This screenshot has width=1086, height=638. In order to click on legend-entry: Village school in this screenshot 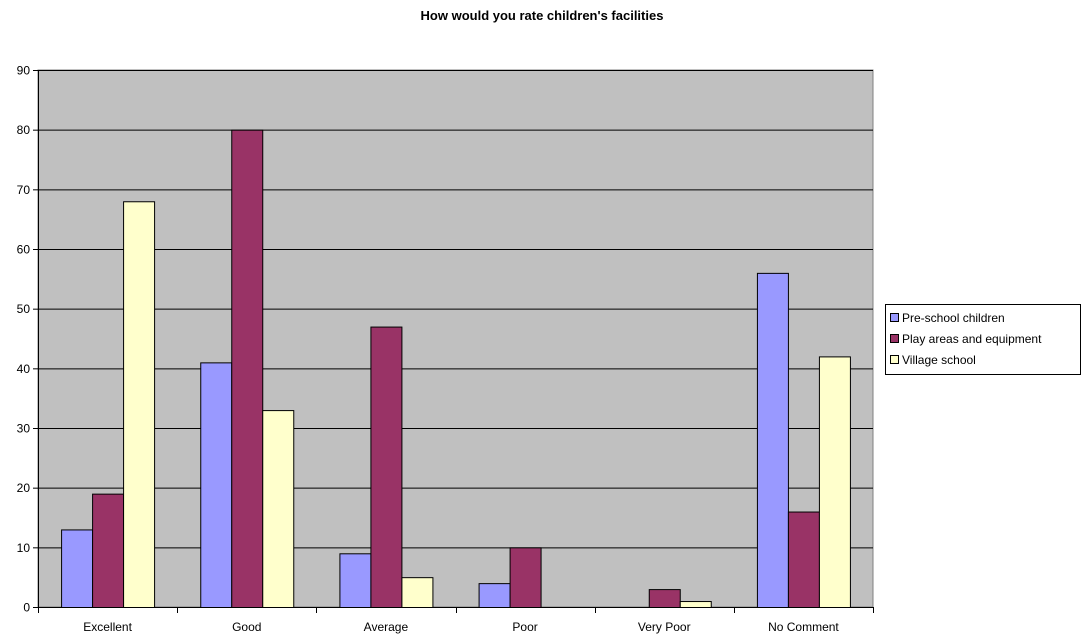, I will do `click(939, 360)`.